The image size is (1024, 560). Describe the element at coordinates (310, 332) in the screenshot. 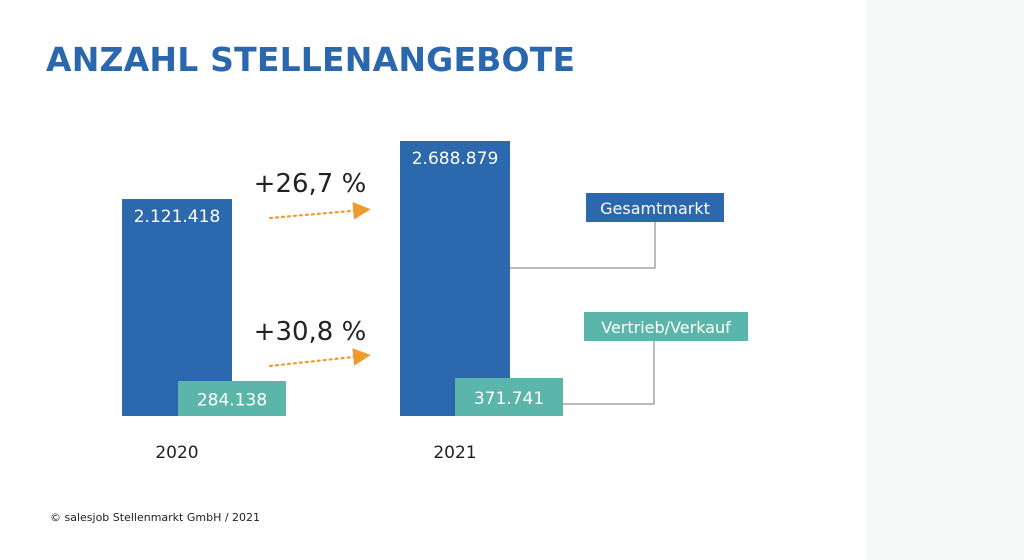

I see `growth-label-vertrieb: +30,8 %` at that location.